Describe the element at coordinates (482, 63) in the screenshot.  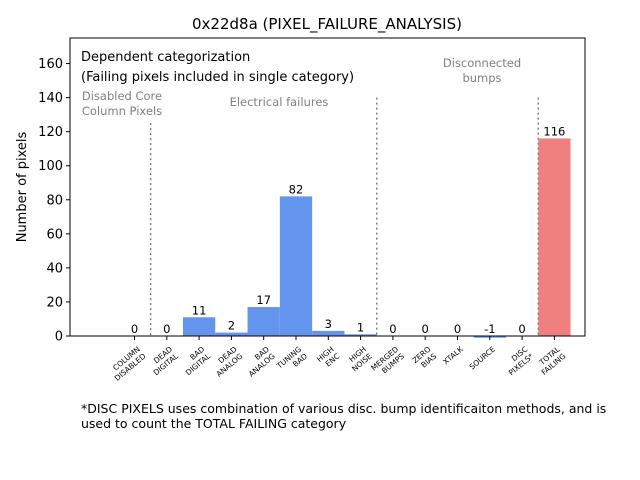
I see `group-label: Disconnected` at that location.